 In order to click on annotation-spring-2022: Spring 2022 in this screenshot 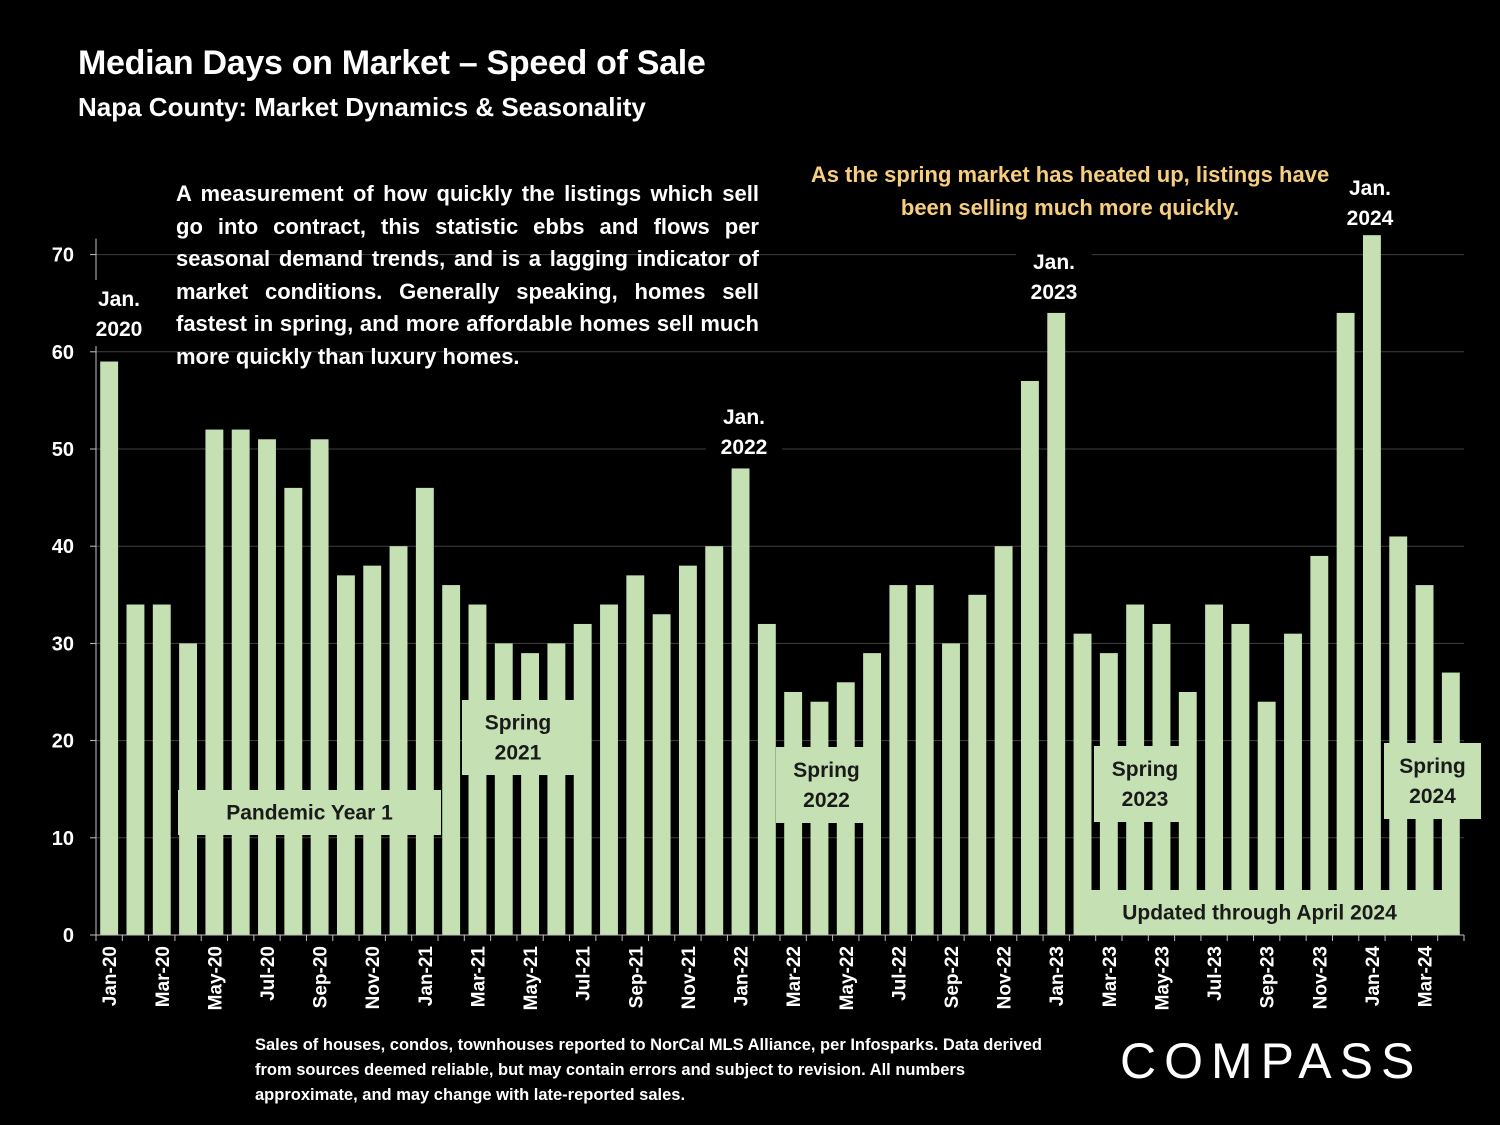, I will do `click(826, 785)`.